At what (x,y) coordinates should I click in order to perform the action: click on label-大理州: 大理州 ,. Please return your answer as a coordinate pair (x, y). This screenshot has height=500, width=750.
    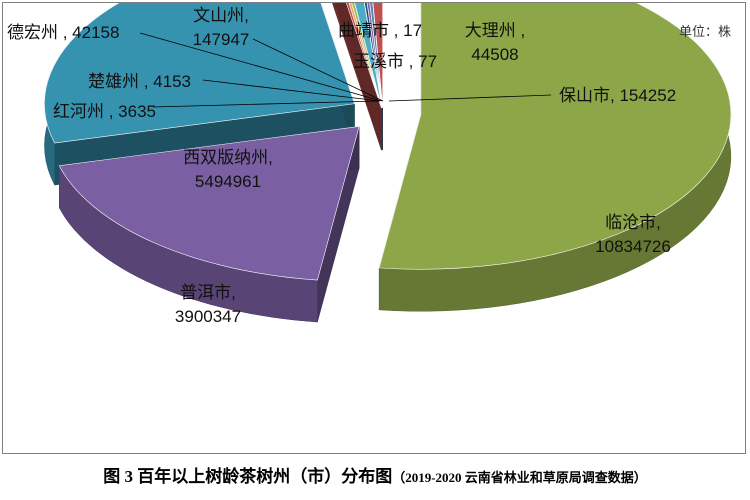
    Looking at the image, I should click on (495, 30).